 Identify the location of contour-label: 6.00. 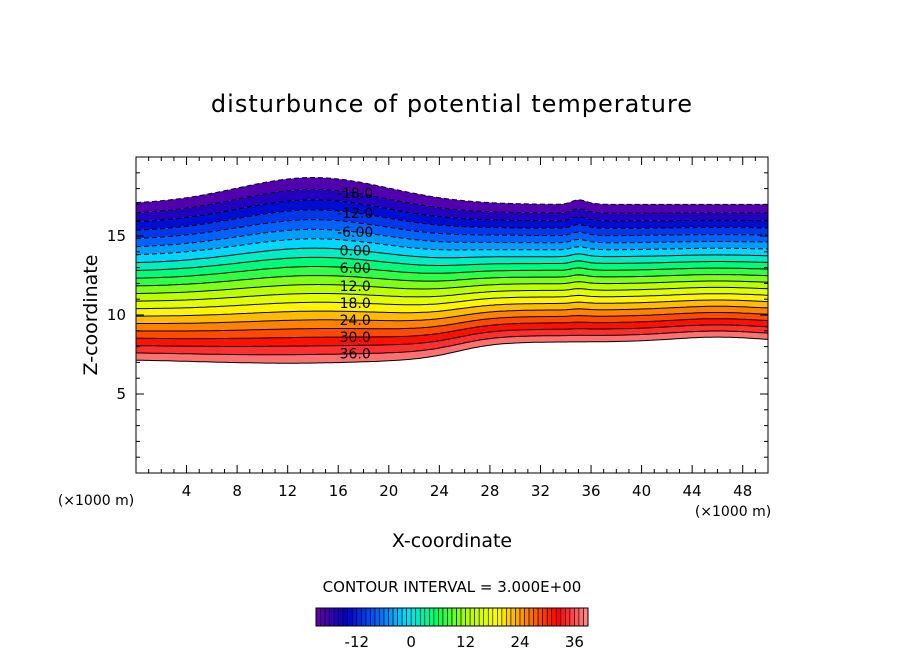
(355, 269).